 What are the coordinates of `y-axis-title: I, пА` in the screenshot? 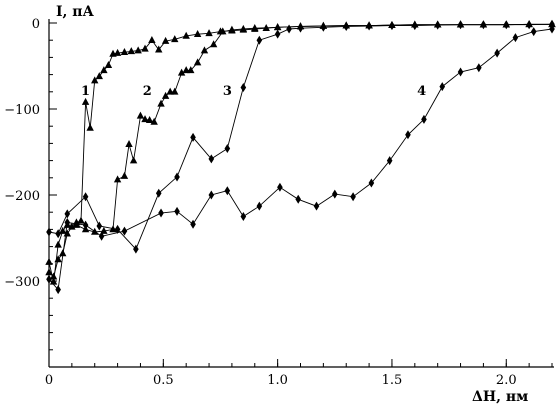 It's located at (75, 12).